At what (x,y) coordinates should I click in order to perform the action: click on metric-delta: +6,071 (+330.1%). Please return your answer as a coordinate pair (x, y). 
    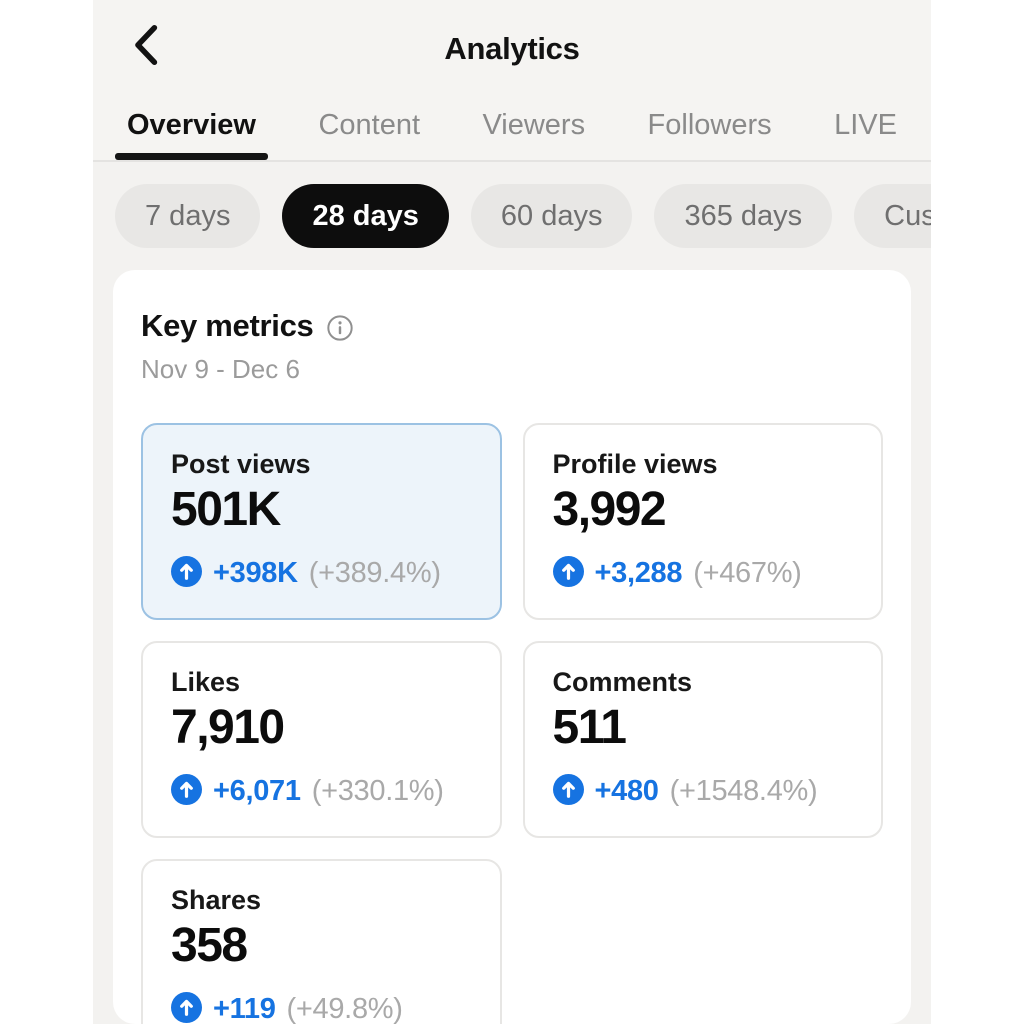
    Looking at the image, I should click on (321, 791).